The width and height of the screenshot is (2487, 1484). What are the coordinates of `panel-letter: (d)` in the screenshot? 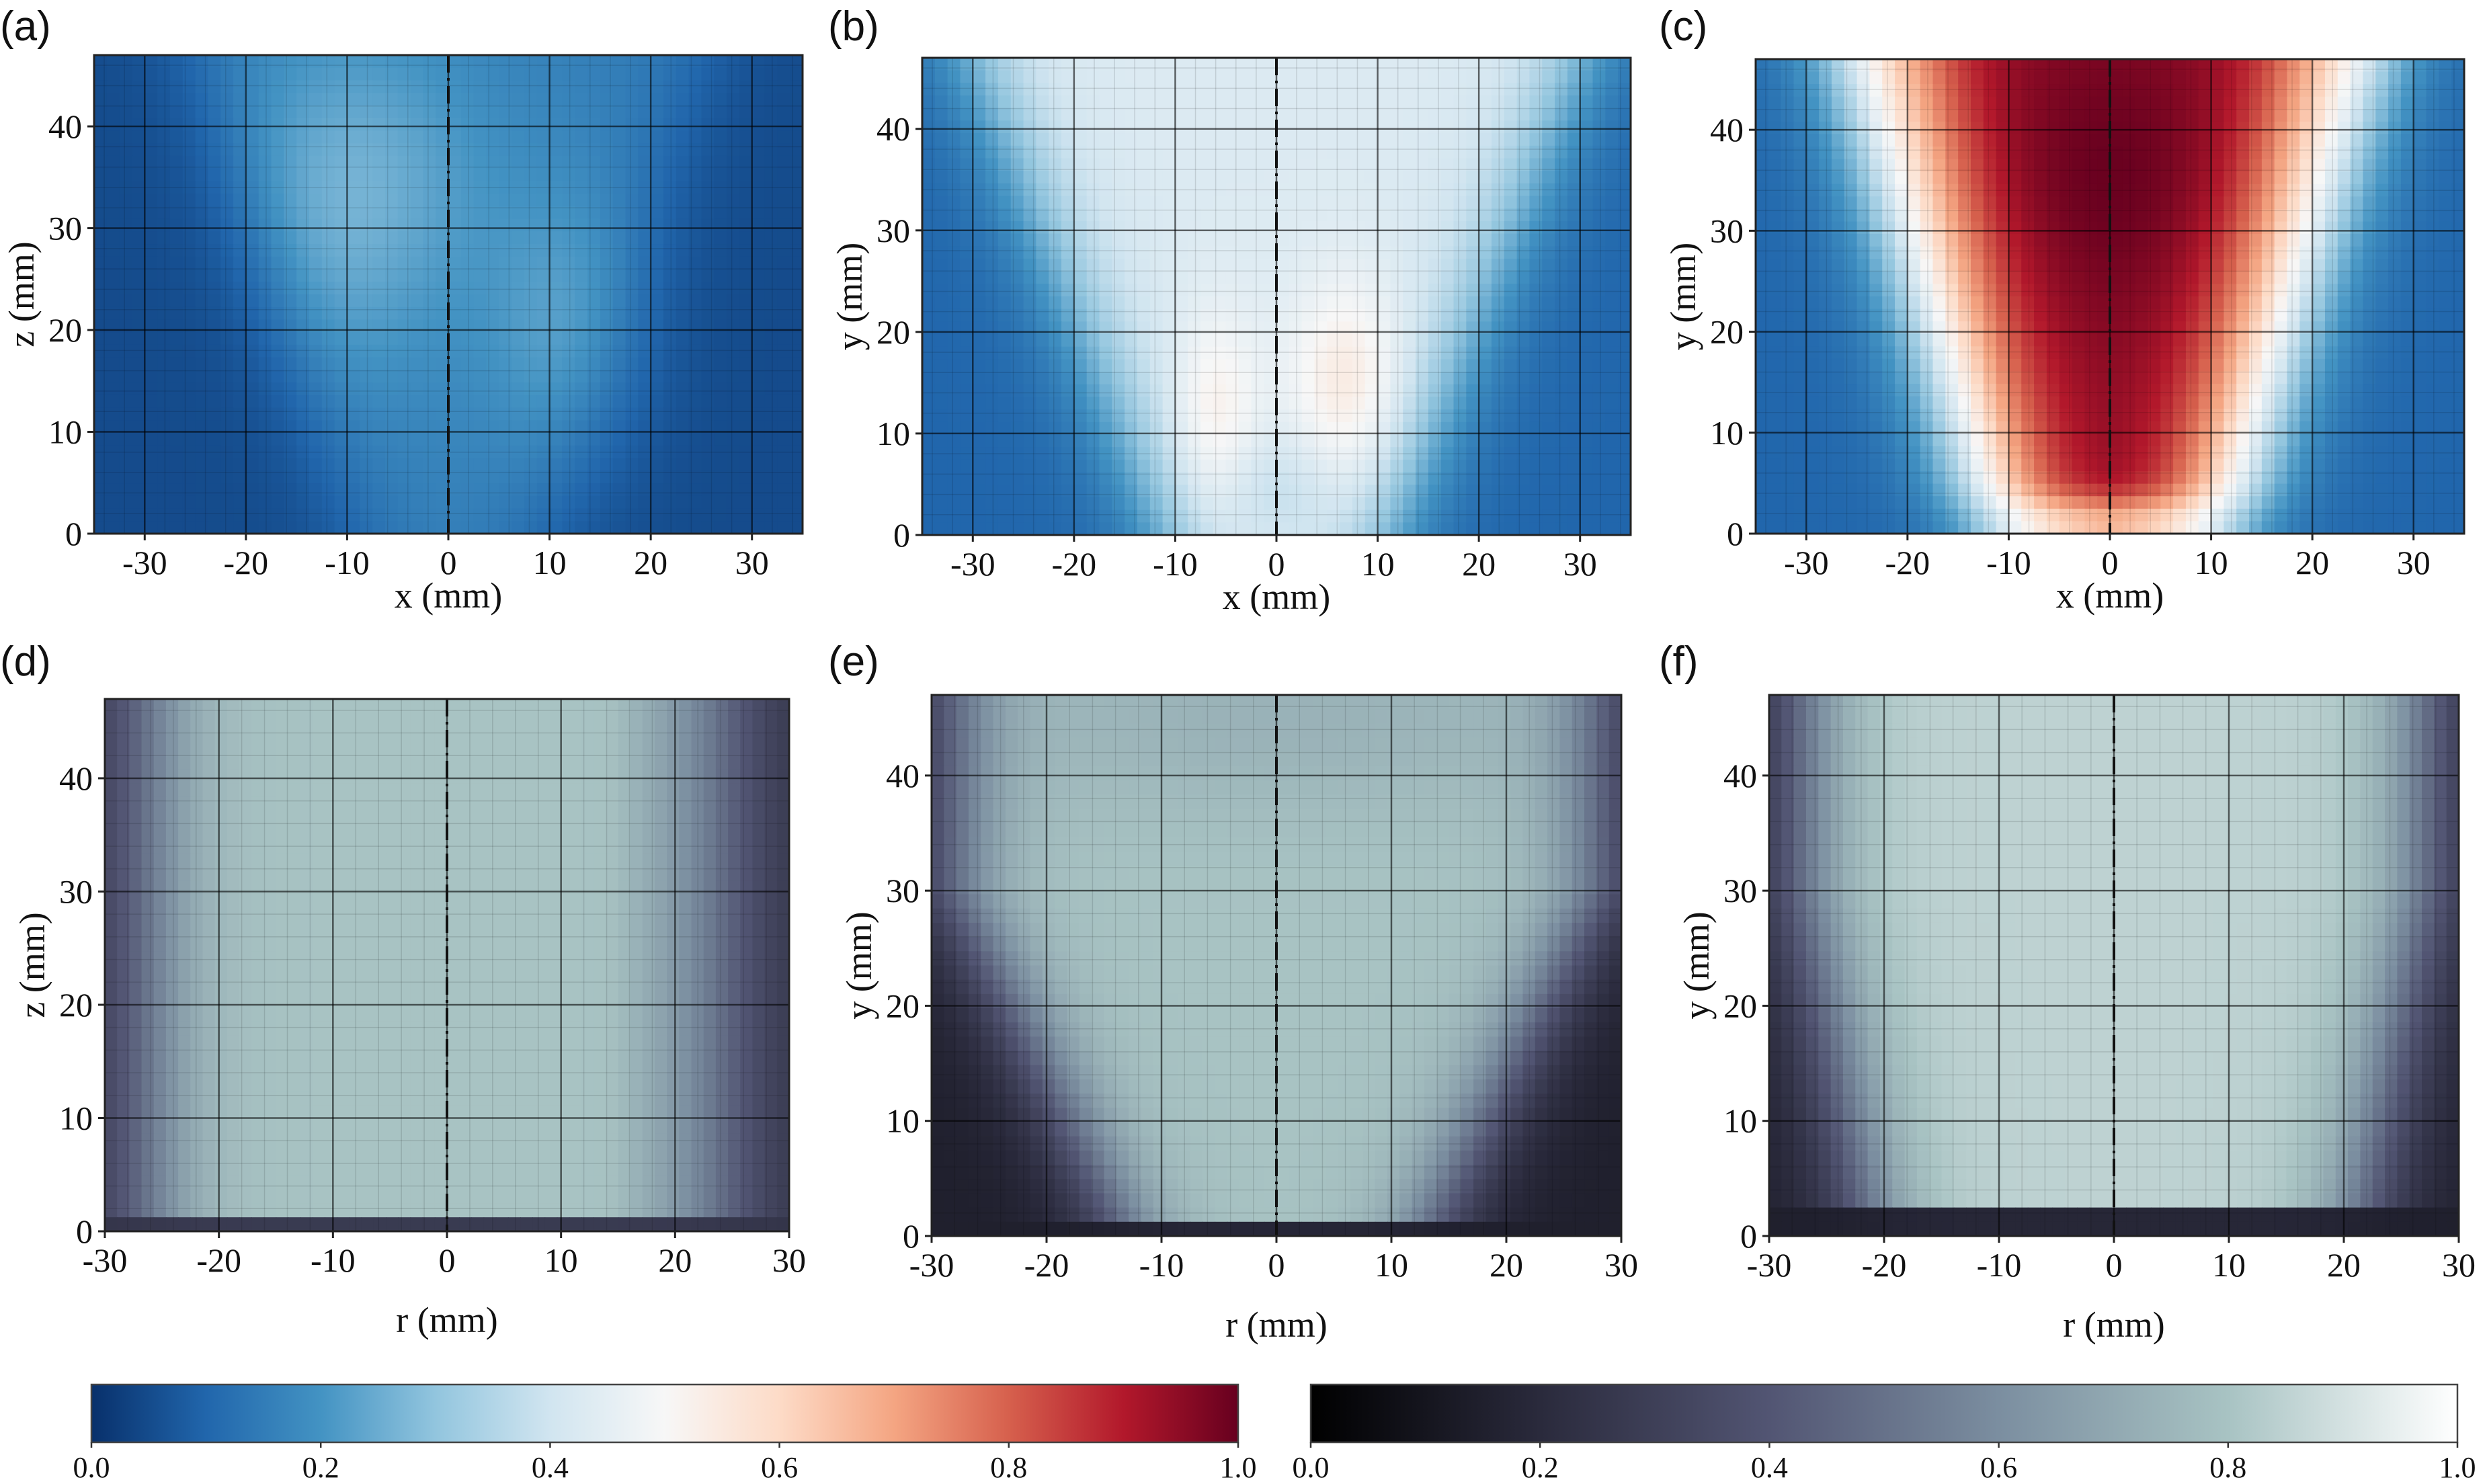 It's located at (25, 661).